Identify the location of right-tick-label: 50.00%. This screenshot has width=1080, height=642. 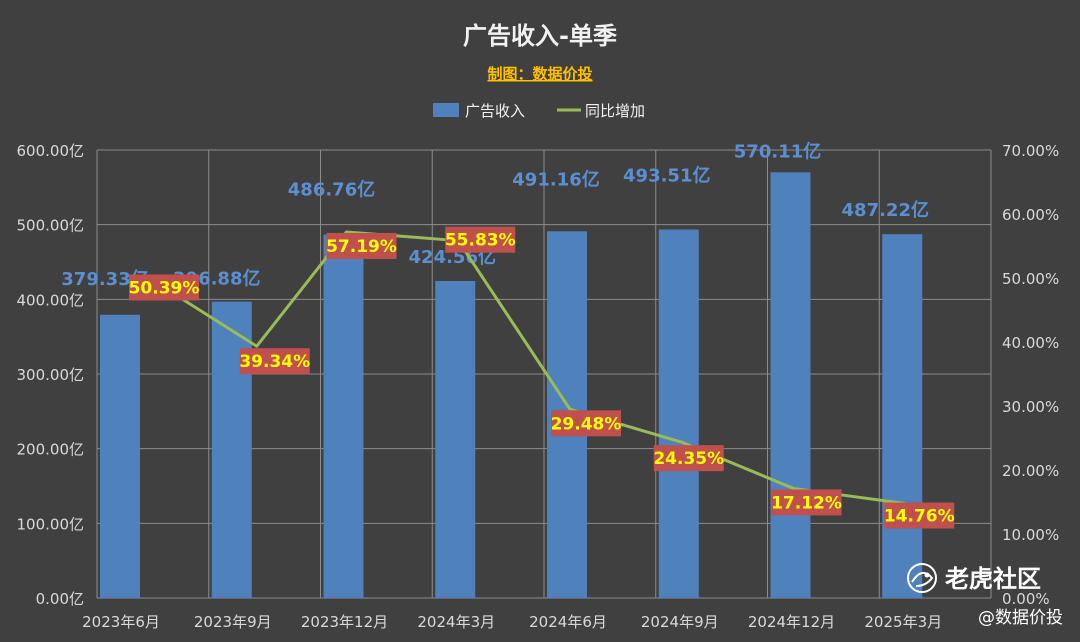
(1030, 279).